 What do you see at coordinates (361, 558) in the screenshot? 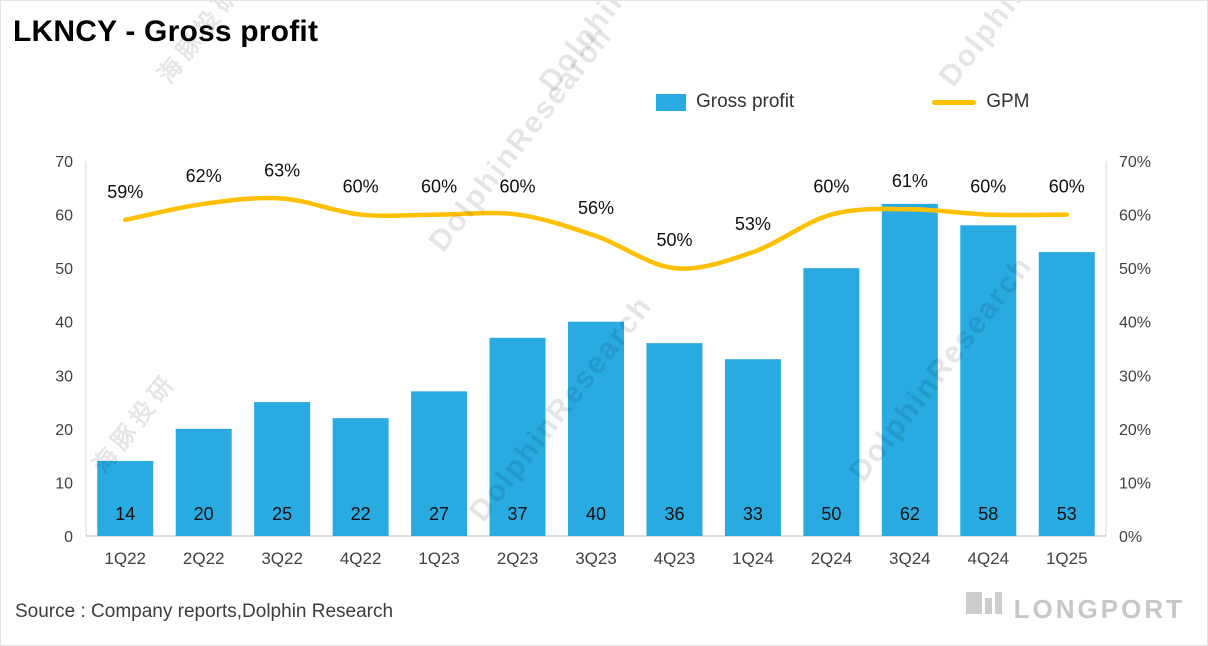
I see `x-axis-category-label: 4Q22` at bounding box center [361, 558].